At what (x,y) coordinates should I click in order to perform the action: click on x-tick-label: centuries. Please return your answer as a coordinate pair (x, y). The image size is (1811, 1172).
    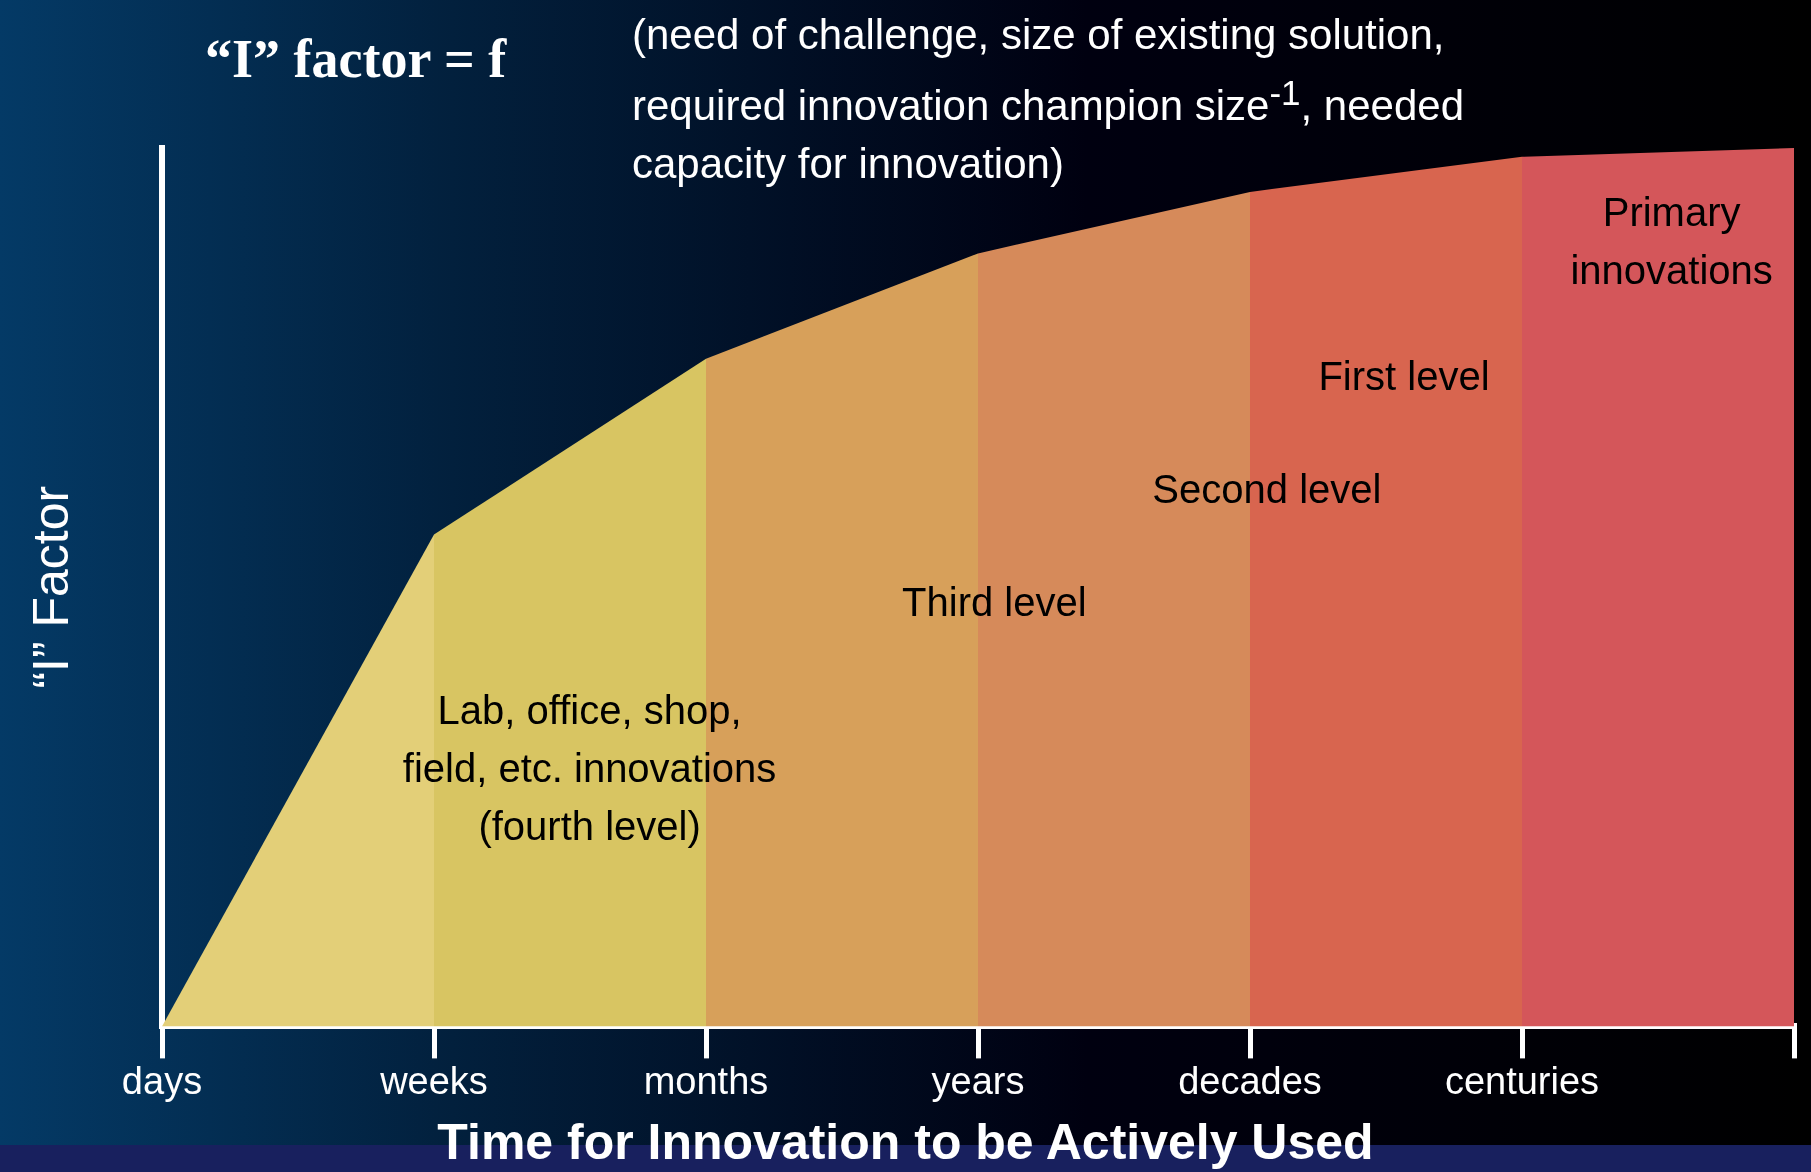
    Looking at the image, I should click on (1522, 1080).